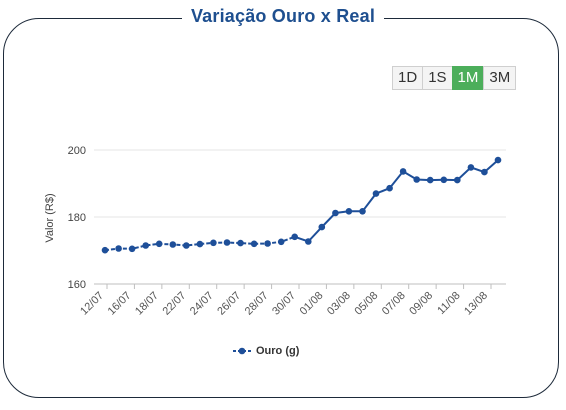 The height and width of the screenshot is (410, 566). Describe the element at coordinates (437, 78) in the screenshot. I see `range-button-1s: 1S` at that location.